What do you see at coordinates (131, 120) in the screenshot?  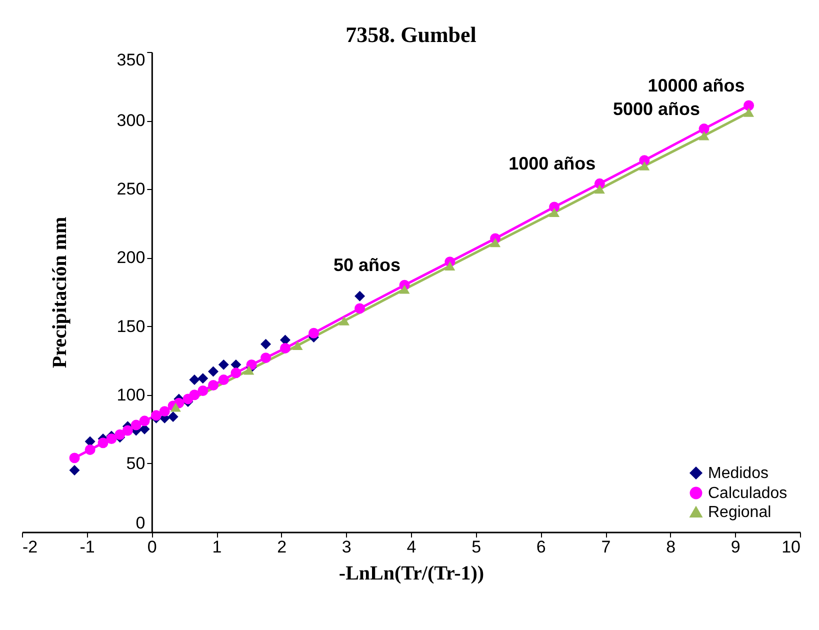 I see `y-tick-label: 300` at bounding box center [131, 120].